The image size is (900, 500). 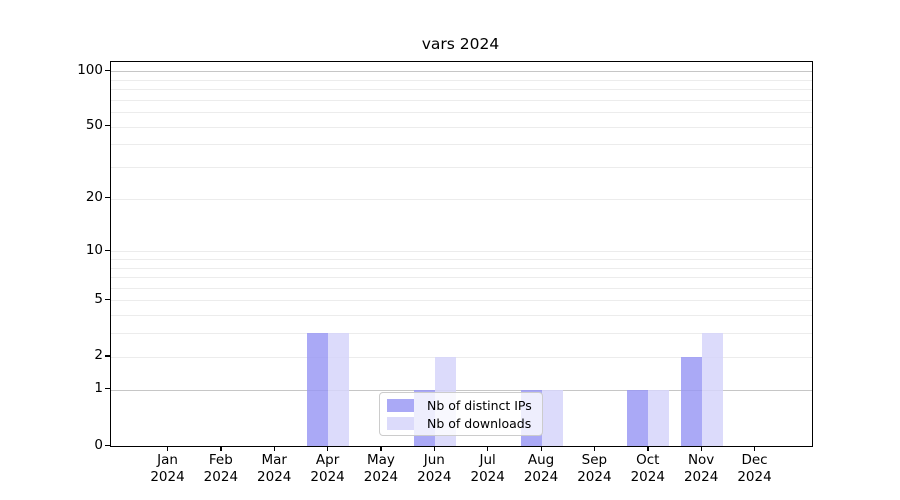 What do you see at coordinates (98, 298) in the screenshot?
I see `y-tick-label: 5` at bounding box center [98, 298].